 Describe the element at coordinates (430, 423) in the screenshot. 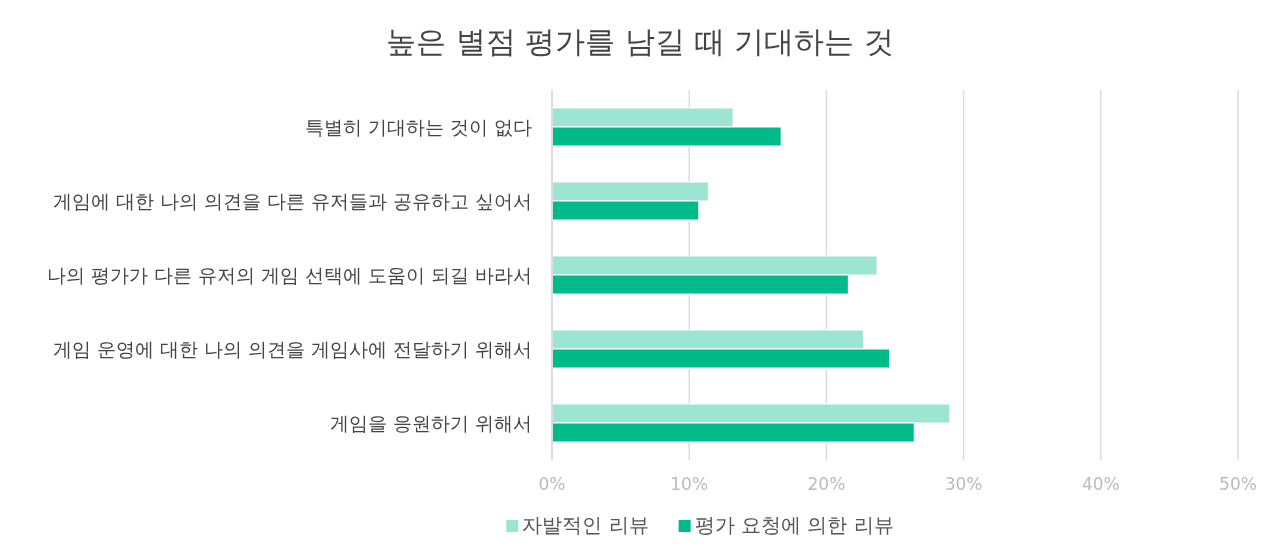

I see `y-tick-label: 게임을 응원하기 위해서` at that location.